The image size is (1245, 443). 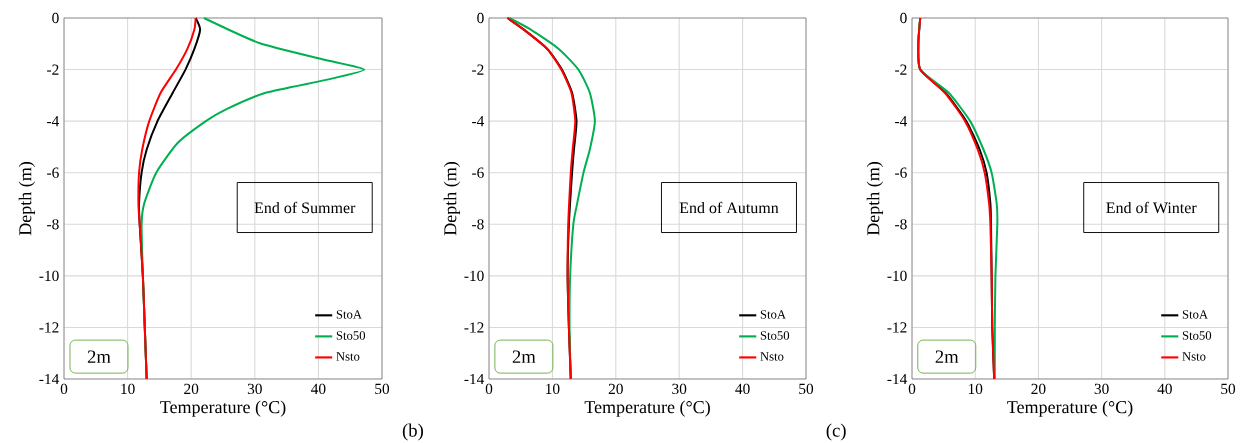 I want to click on text: (c), so click(x=836, y=432).